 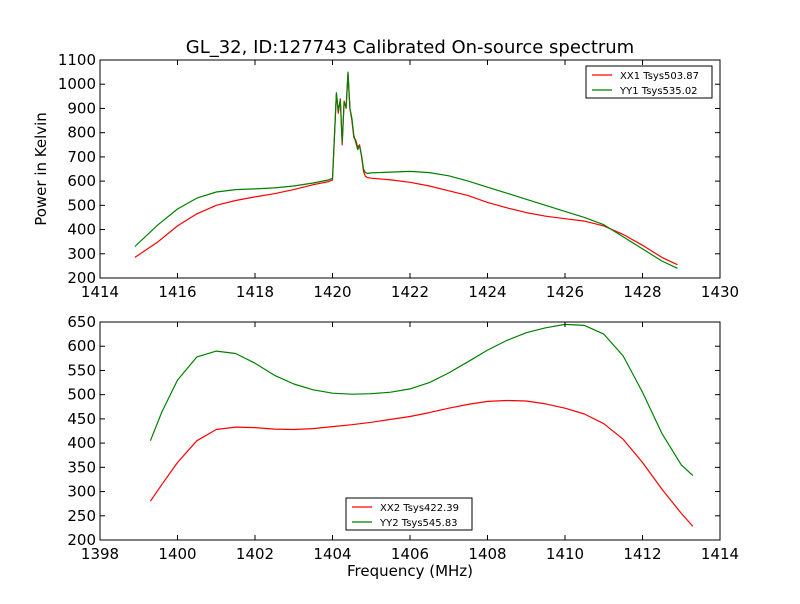 What do you see at coordinates (565, 554) in the screenshot?
I see `x-tick-label: 1410` at bounding box center [565, 554].